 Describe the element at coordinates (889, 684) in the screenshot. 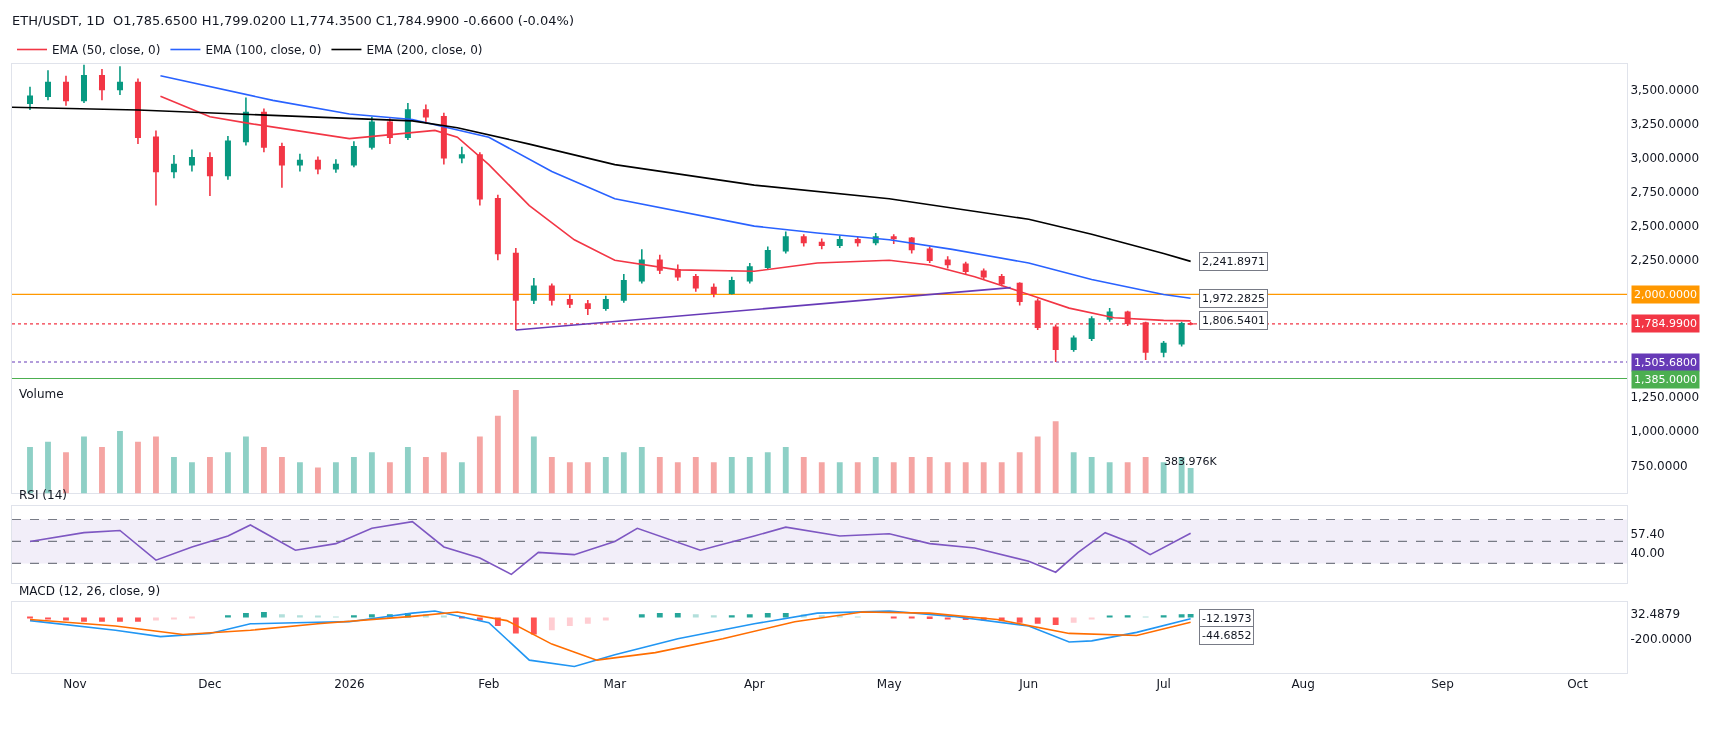

I see `x-tick-label: May` at that location.